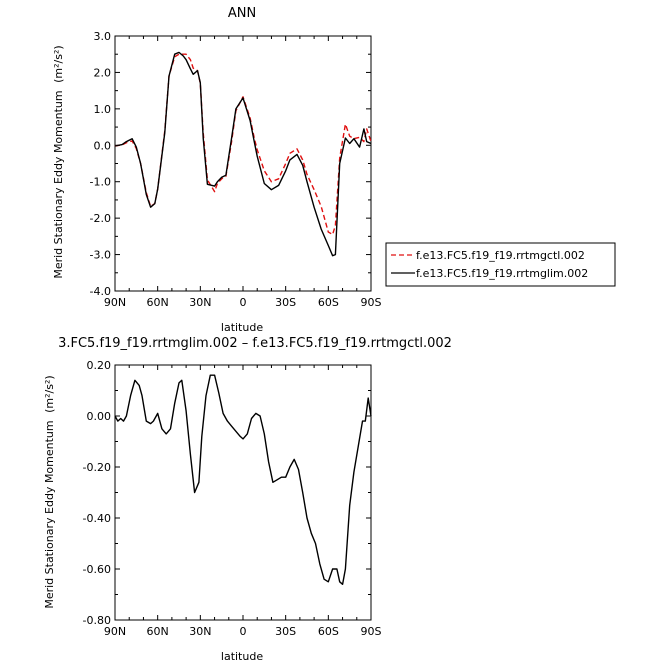 This screenshot has width=664, height=668. I want to click on bottom-y-axis-label: Merid Stationary Eddy Momentum (m²/s²), so click(49, 491).